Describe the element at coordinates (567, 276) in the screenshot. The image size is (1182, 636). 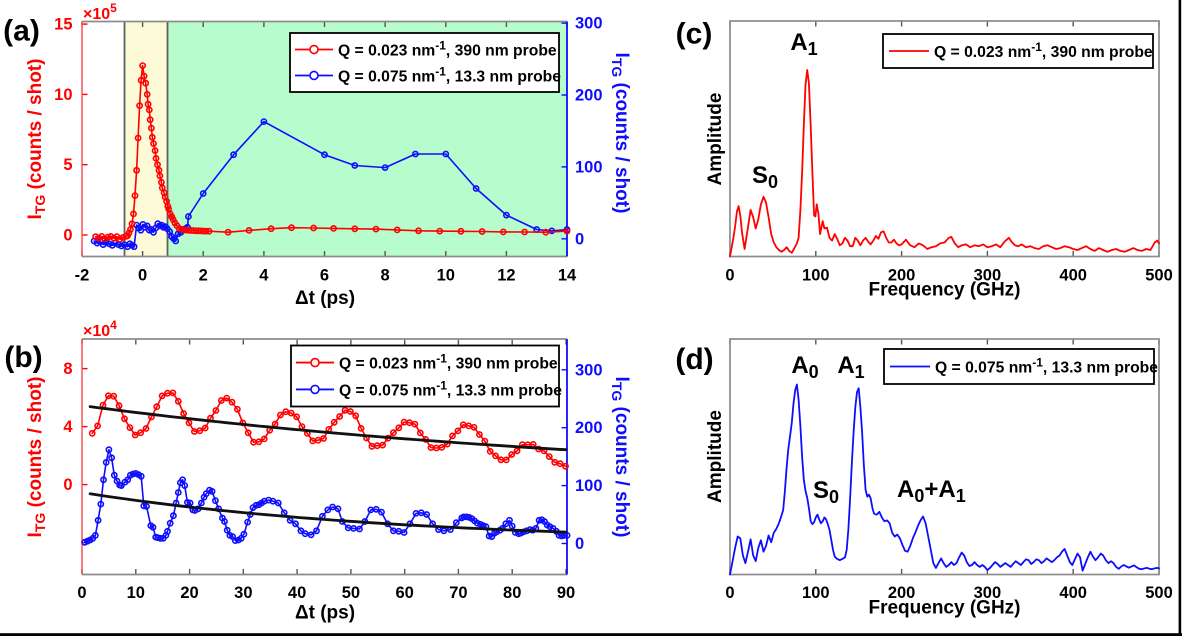
I see `svg-text: 14` at that location.